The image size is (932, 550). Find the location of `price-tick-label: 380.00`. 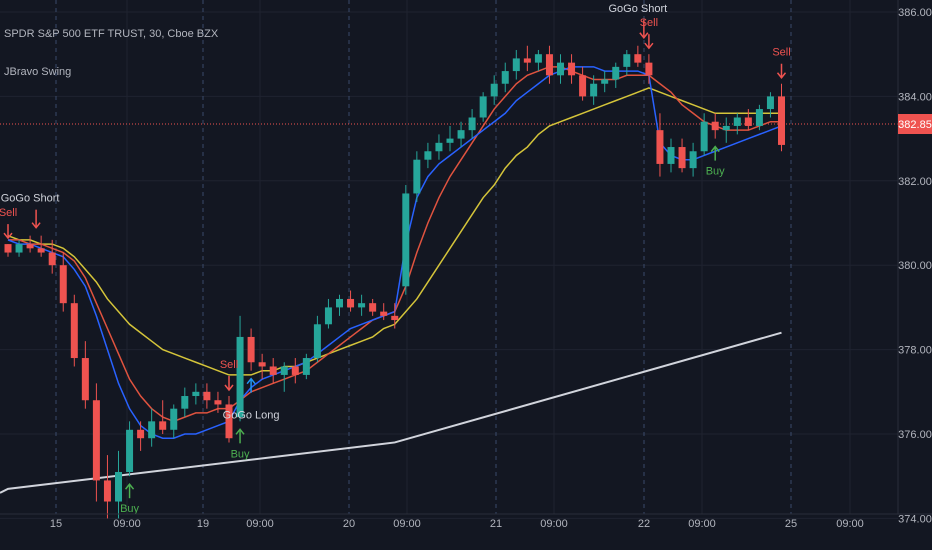

price-tick-label: 380.00 is located at coordinates (915, 266).